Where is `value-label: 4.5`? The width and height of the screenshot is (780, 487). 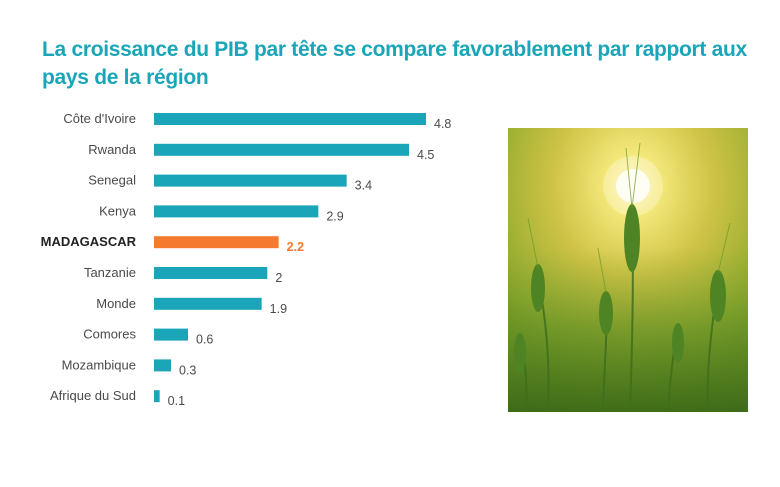 value-label: 4.5 is located at coordinates (425, 155).